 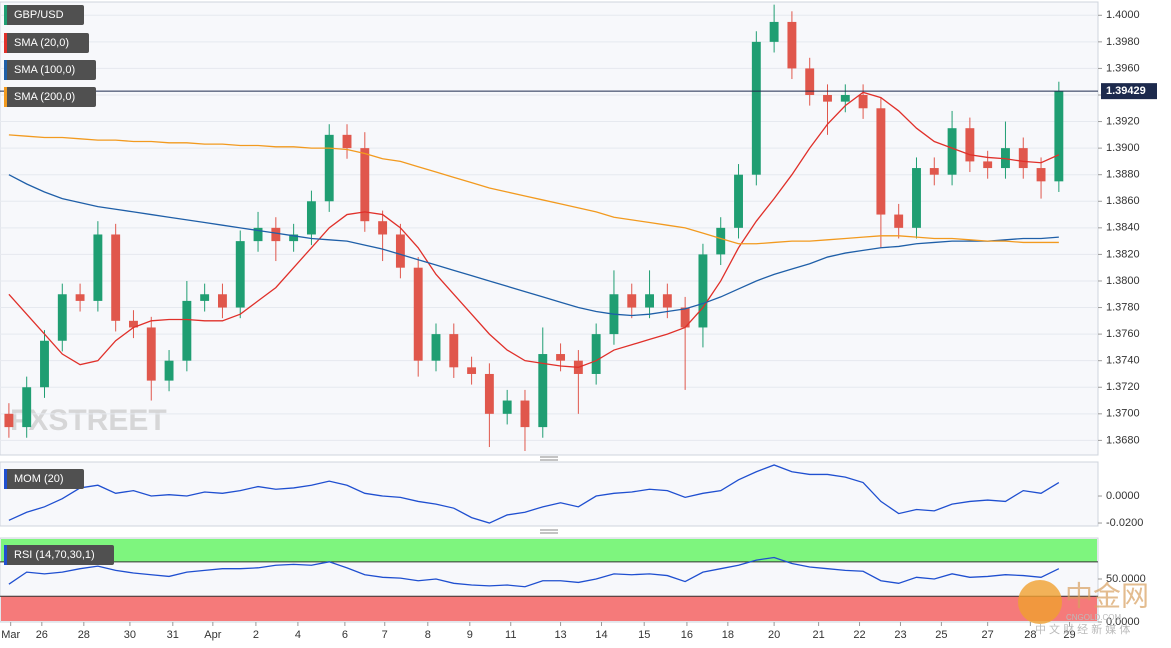 What do you see at coordinates (1123, 361) in the screenshot?
I see `y-tick-label: 1.3740` at bounding box center [1123, 361].